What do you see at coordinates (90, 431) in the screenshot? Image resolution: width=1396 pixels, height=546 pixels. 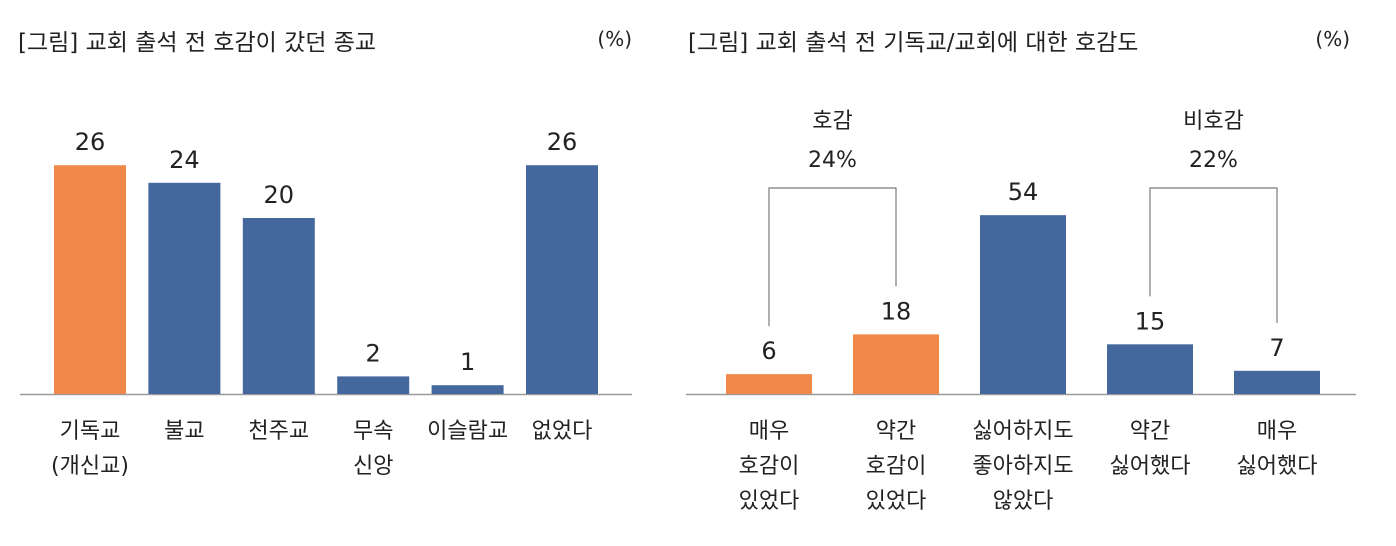 I see `category-label: 기독교` at bounding box center [90, 431].